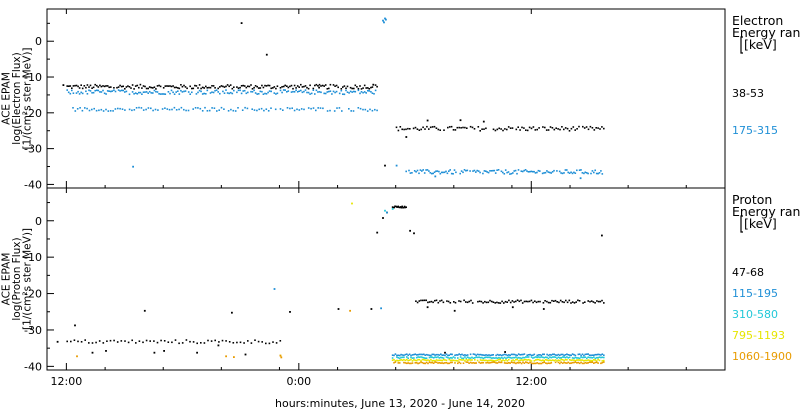 The height and width of the screenshot is (410, 800). Describe the element at coordinates (33, 149) in the screenshot. I see `electron-y-tick-label: -30` at that location.